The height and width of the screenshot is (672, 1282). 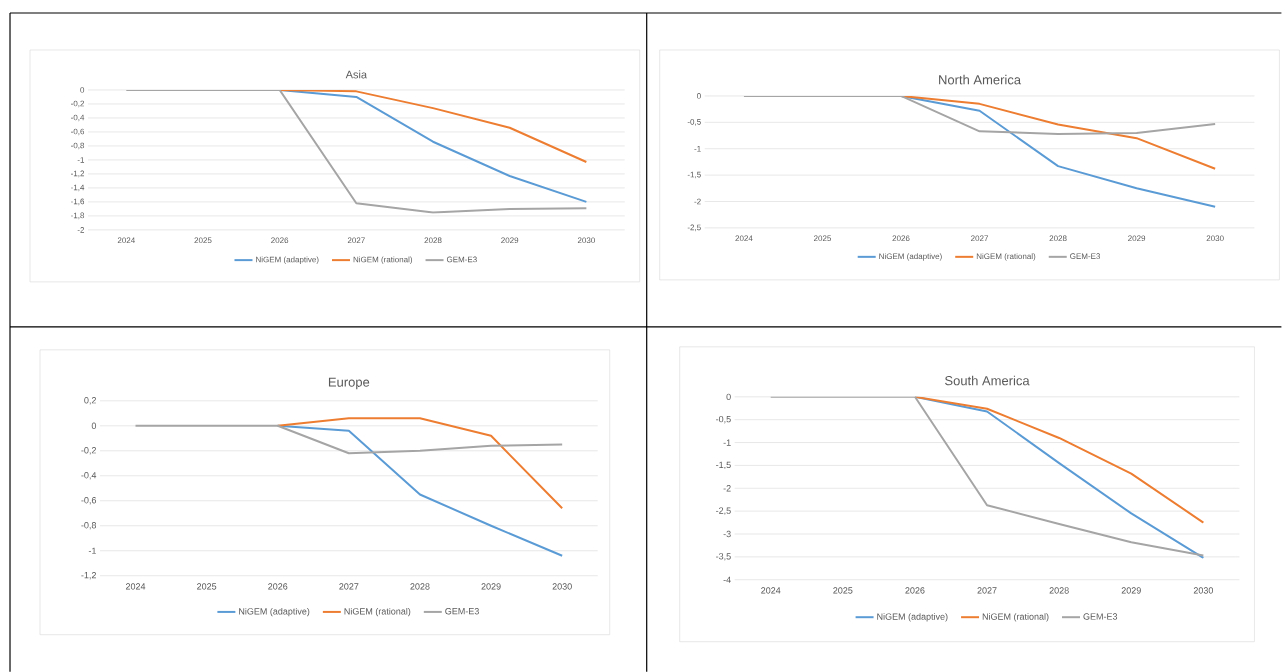 I want to click on chart-title: South America, so click(x=987, y=380).